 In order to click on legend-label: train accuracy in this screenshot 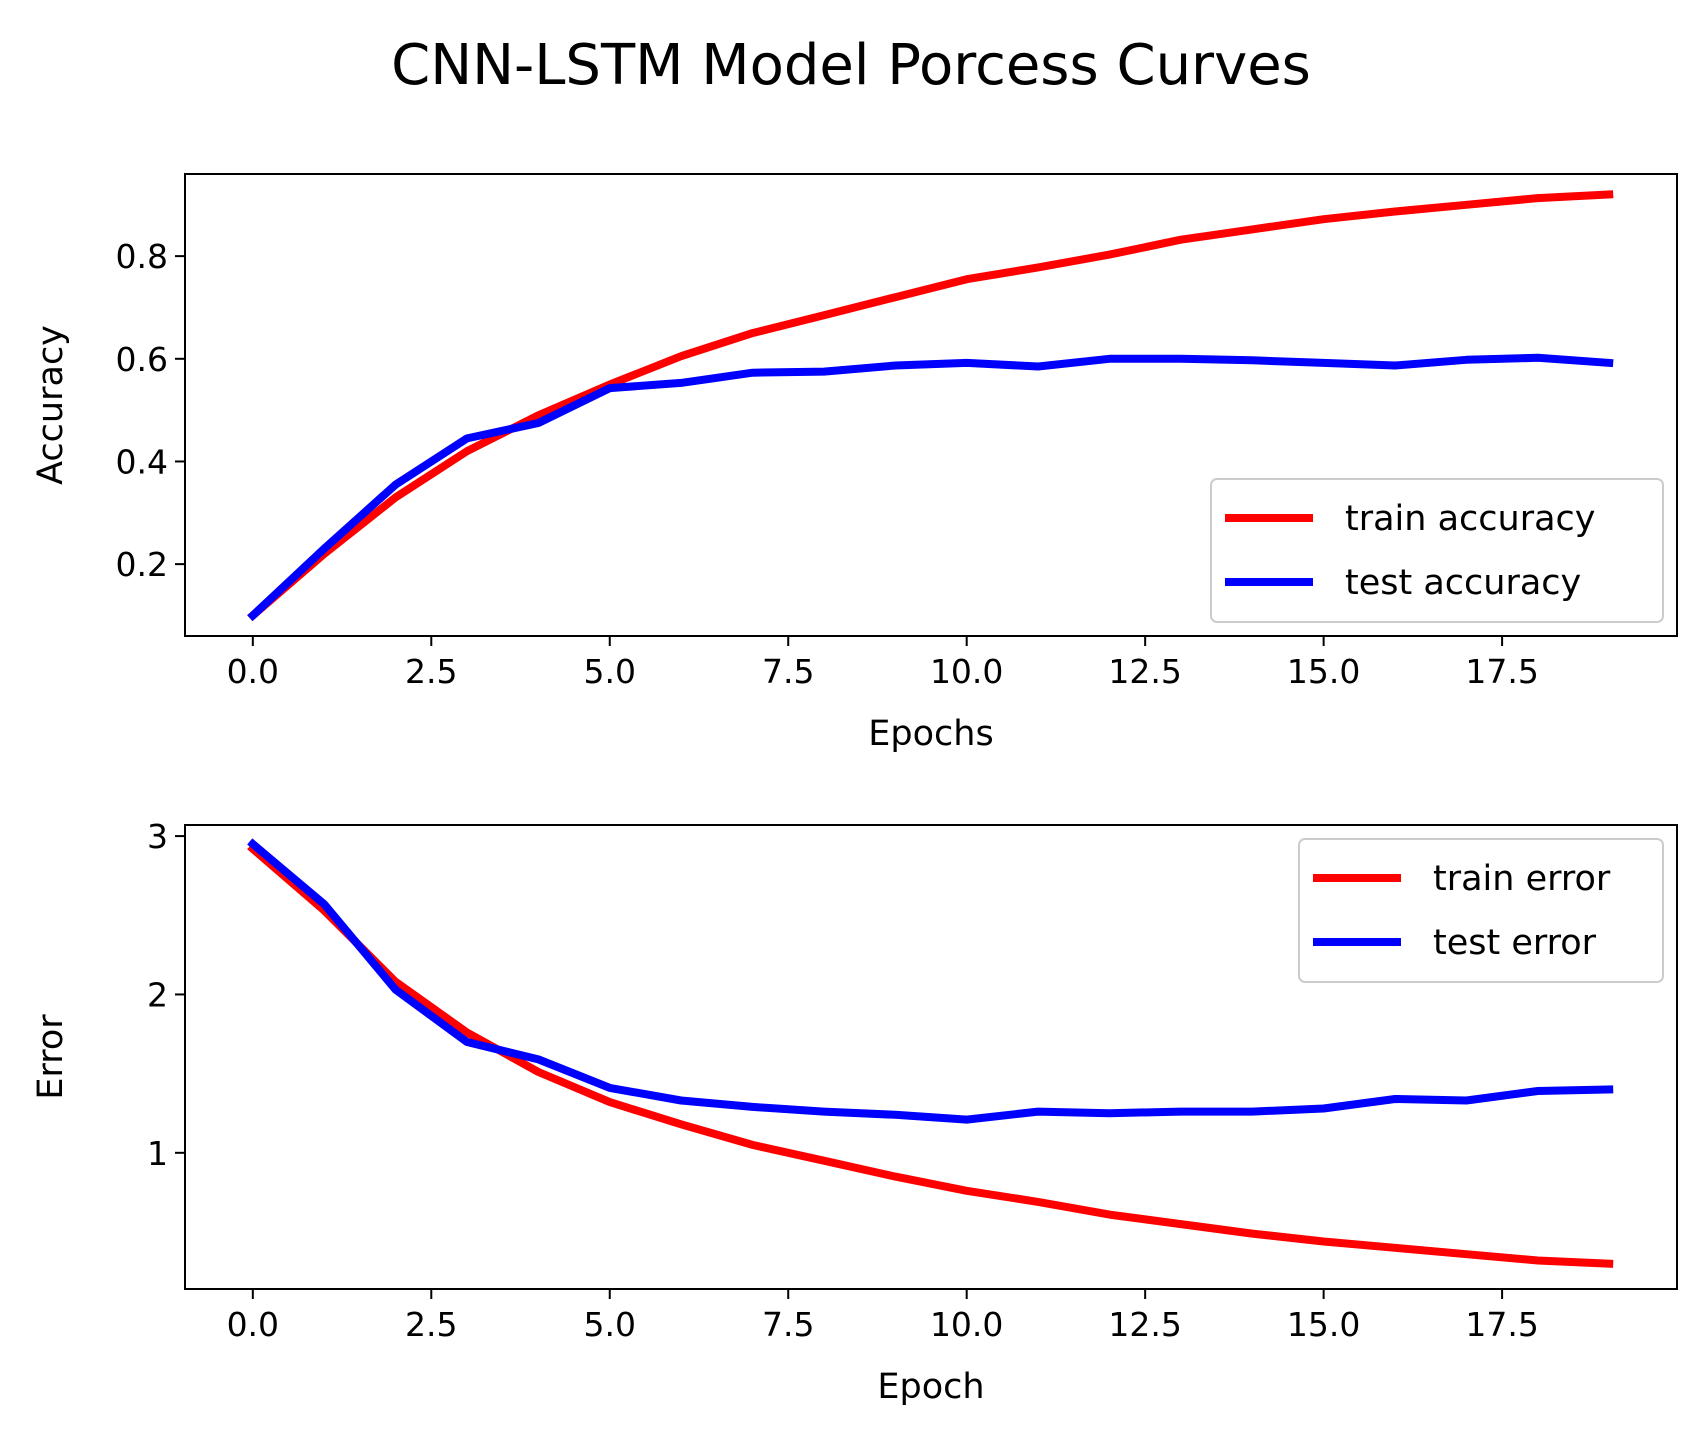, I will do `click(1470, 519)`.